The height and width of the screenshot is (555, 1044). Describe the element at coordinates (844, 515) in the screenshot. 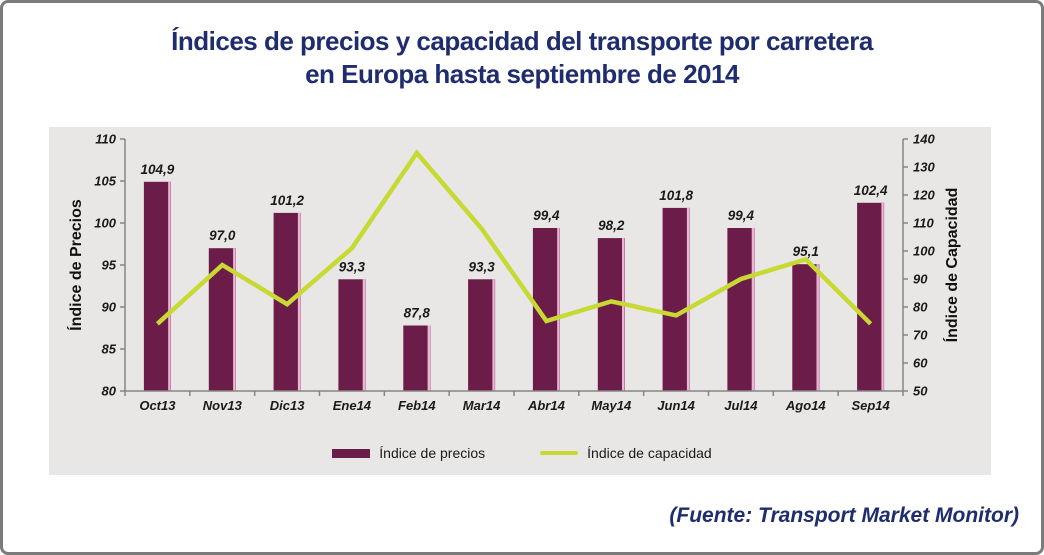

I see `source-note: (Fuente: Transport Market Monitor)` at that location.